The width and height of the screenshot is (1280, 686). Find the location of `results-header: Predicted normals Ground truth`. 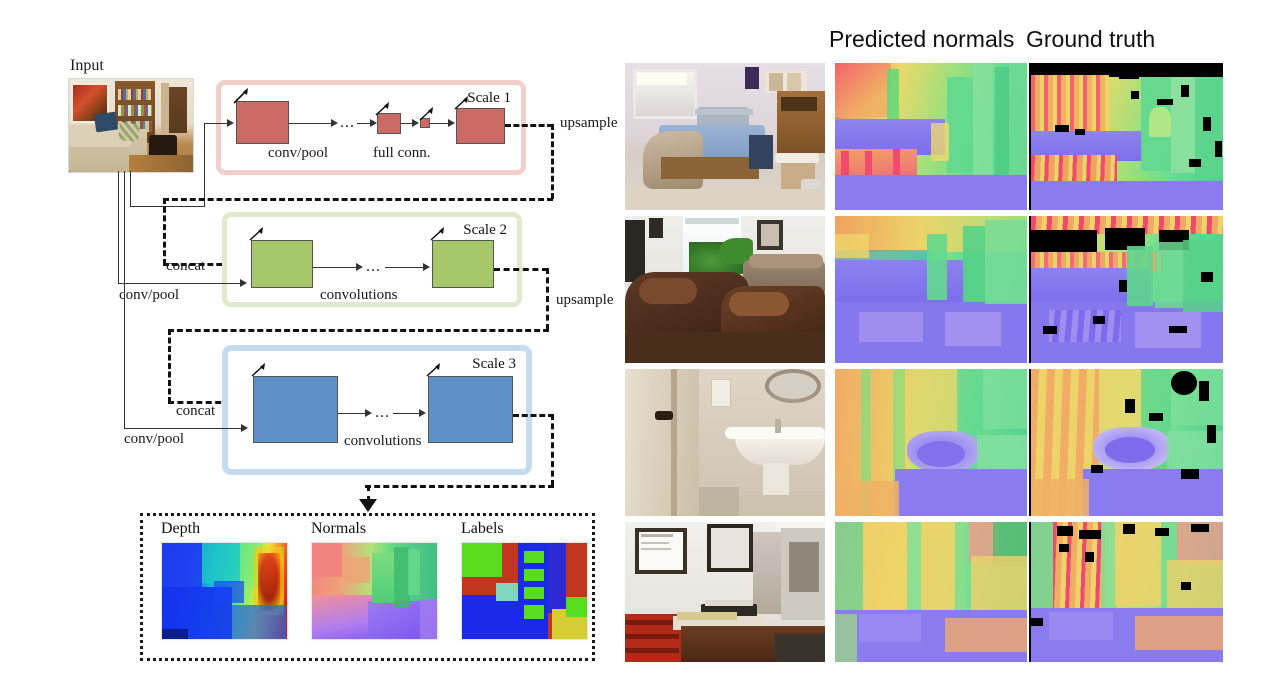

results-header: Predicted normals Ground truth is located at coordinates (946, 41).